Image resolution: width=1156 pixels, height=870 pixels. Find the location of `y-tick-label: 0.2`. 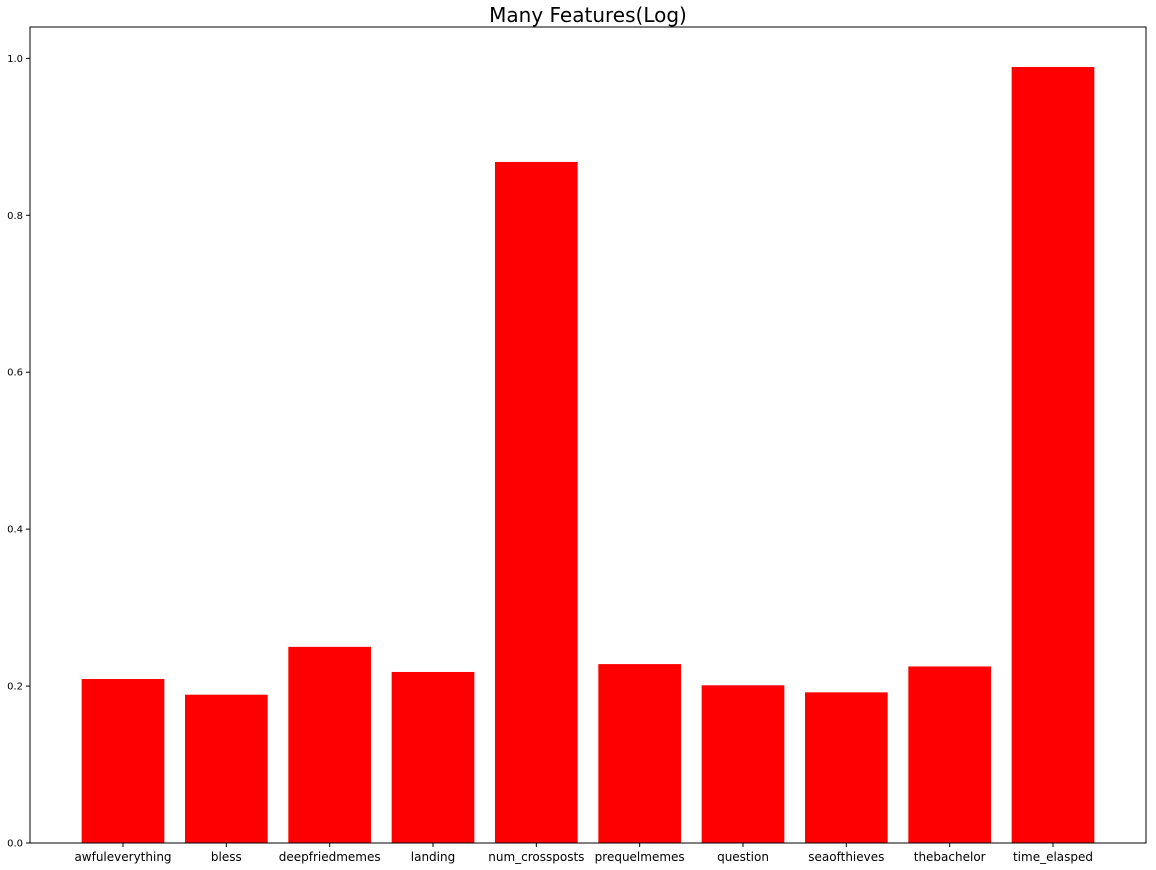

y-tick-label: 0.2 is located at coordinates (15, 687).